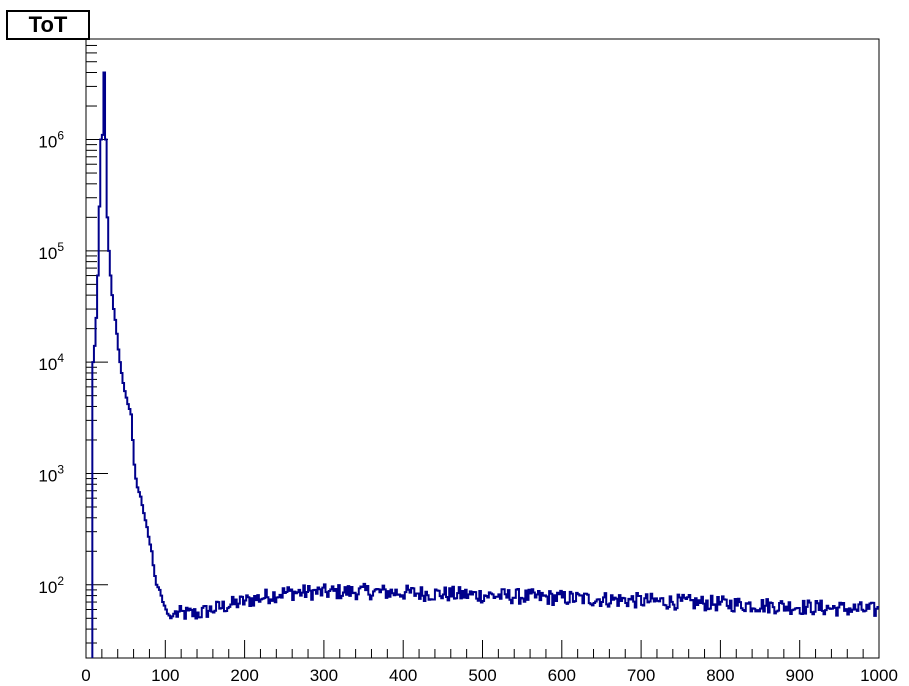 This screenshot has height=686, width=909. Describe the element at coordinates (73, 341) in the screenshot. I see `y-axis-ticks: 10² 10³ 10⁴ 10⁵ 10⁶` at that location.